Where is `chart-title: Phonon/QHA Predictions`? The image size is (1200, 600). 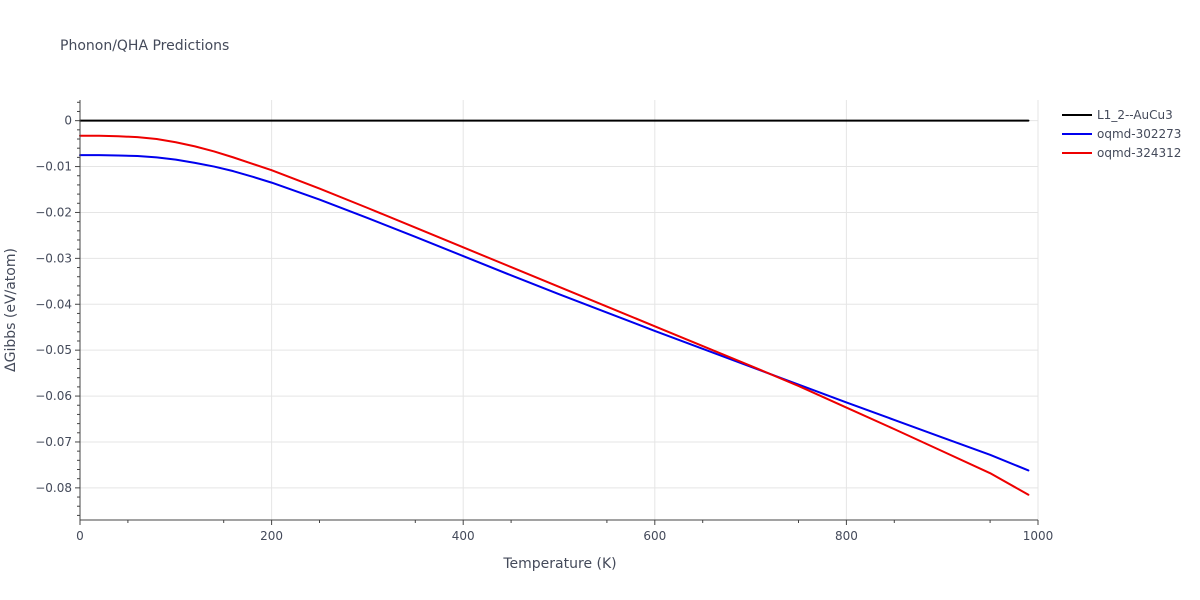 chart-title: Phonon/QHA Predictions is located at coordinates (144, 46).